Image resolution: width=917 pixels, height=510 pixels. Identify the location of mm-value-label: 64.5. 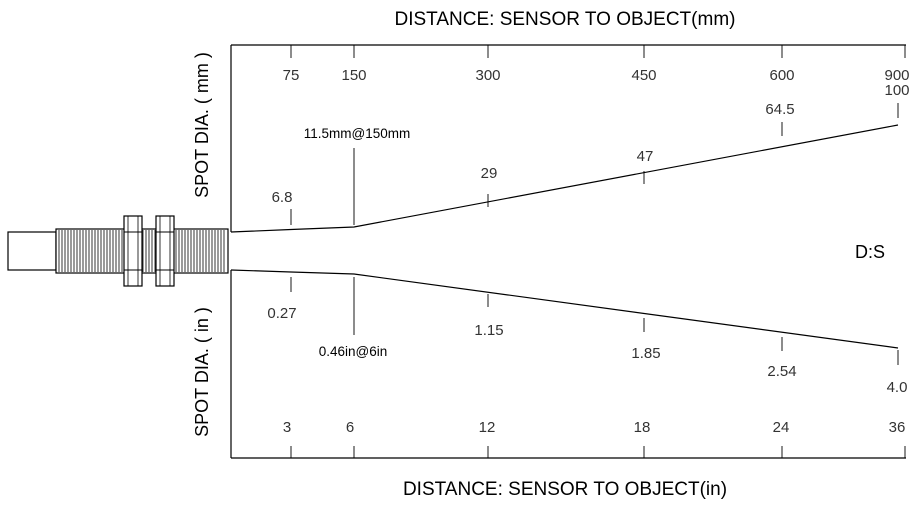
(779, 109).